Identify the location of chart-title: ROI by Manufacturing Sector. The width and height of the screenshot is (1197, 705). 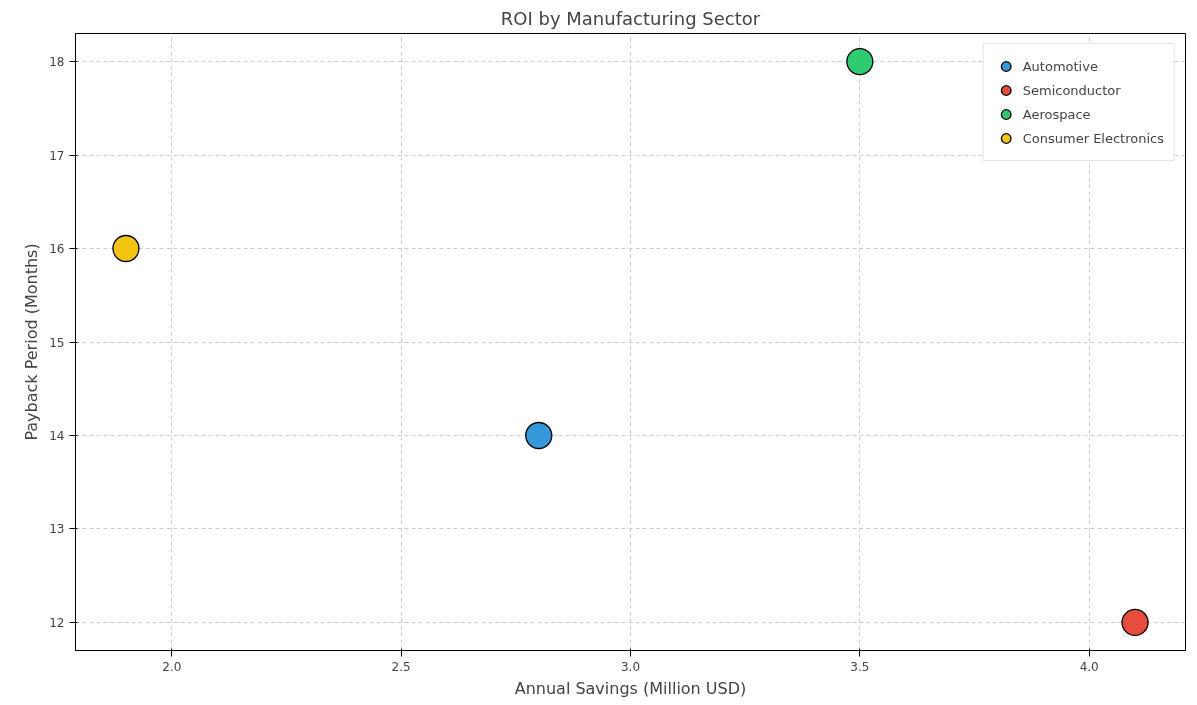
(630, 18).